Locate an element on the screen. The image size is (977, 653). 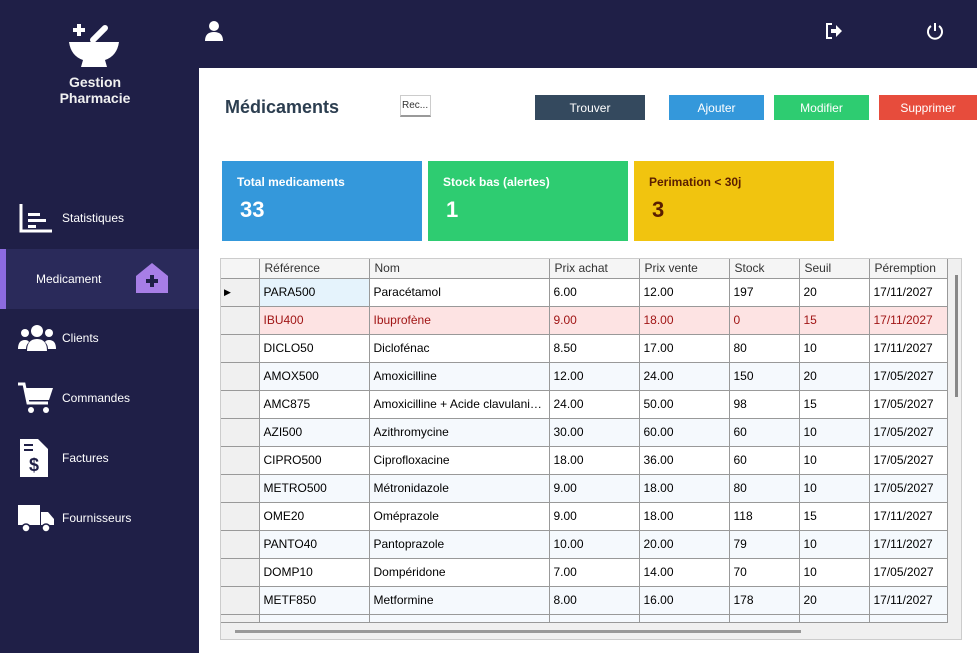
column-header: Prix vente is located at coordinates (684, 269).